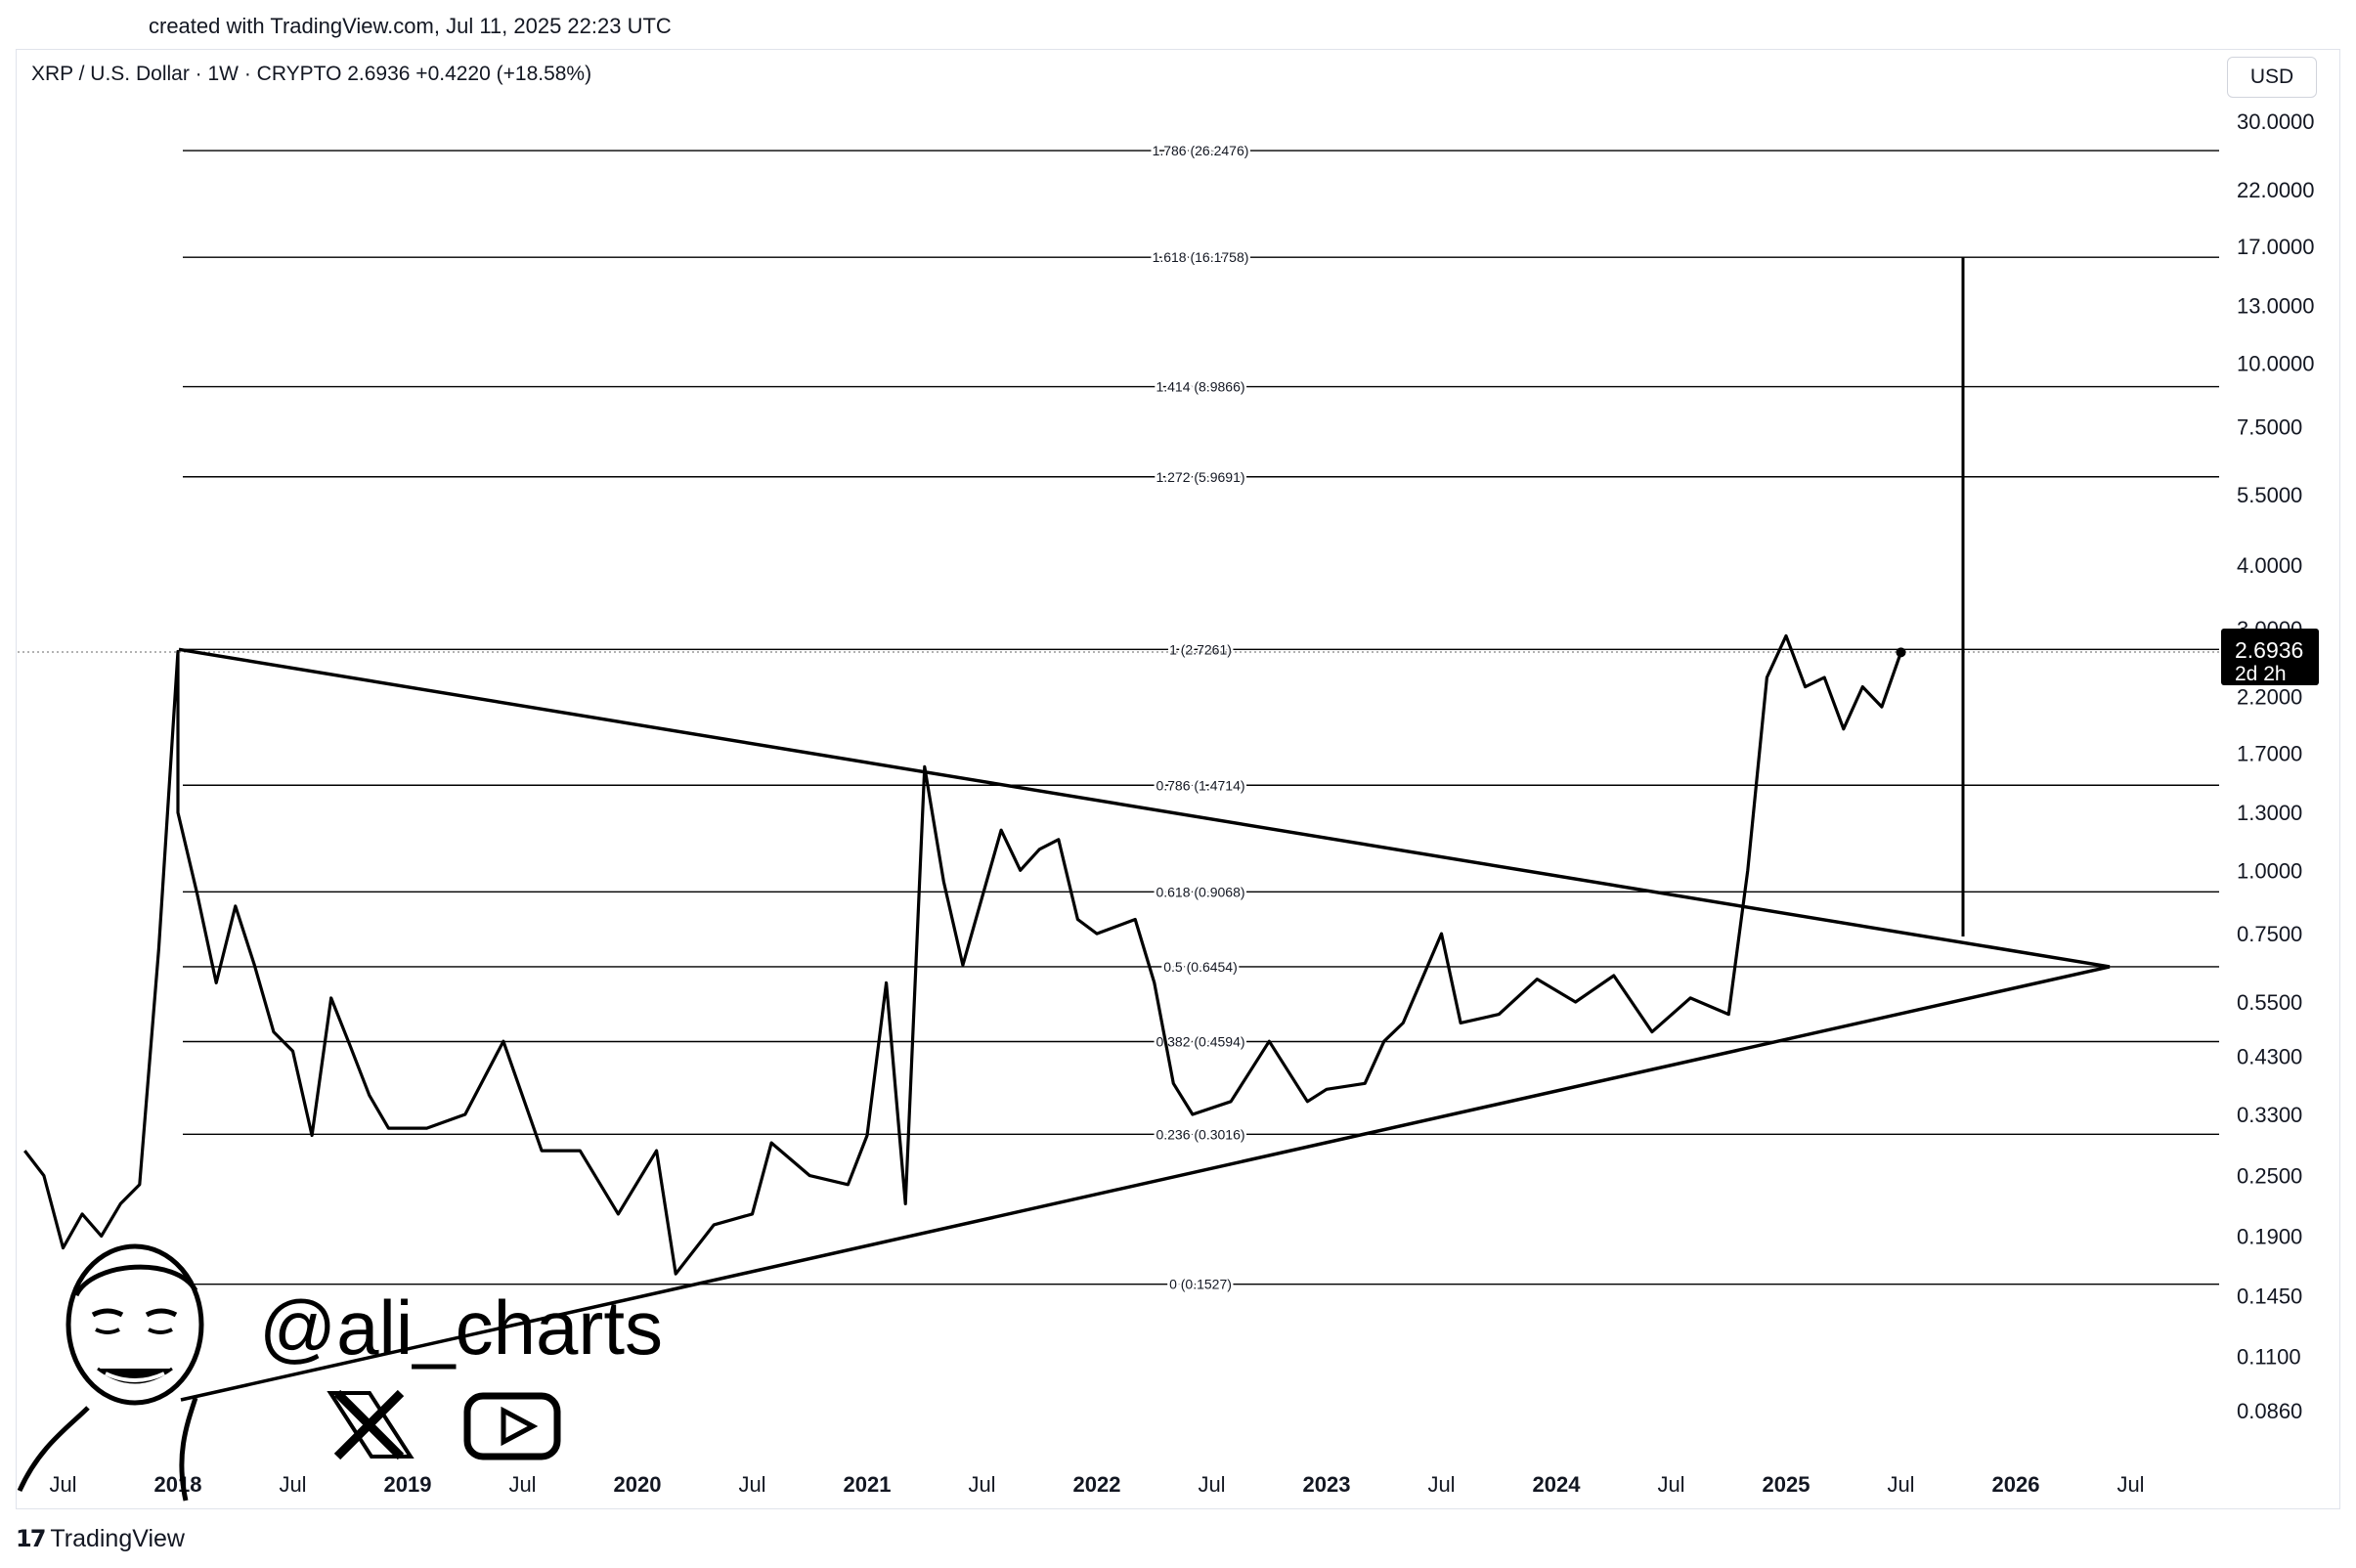 The height and width of the screenshot is (1568, 2356). What do you see at coordinates (1200, 1134) in the screenshot?
I see `fib-level-label: 0.236 (0.3016)` at bounding box center [1200, 1134].